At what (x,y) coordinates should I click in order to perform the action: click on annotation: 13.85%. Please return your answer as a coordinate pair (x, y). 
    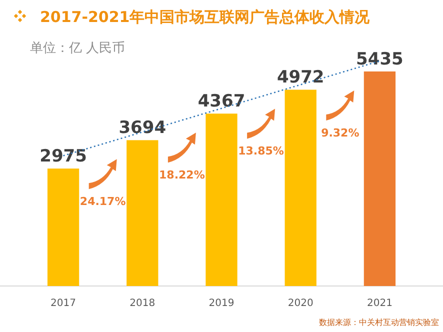
    Looking at the image, I should click on (261, 151).